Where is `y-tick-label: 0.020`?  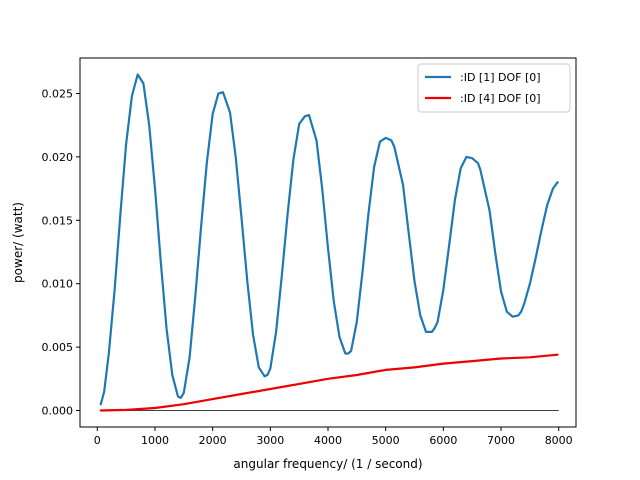 y-tick-label: 0.020 is located at coordinates (58, 157).